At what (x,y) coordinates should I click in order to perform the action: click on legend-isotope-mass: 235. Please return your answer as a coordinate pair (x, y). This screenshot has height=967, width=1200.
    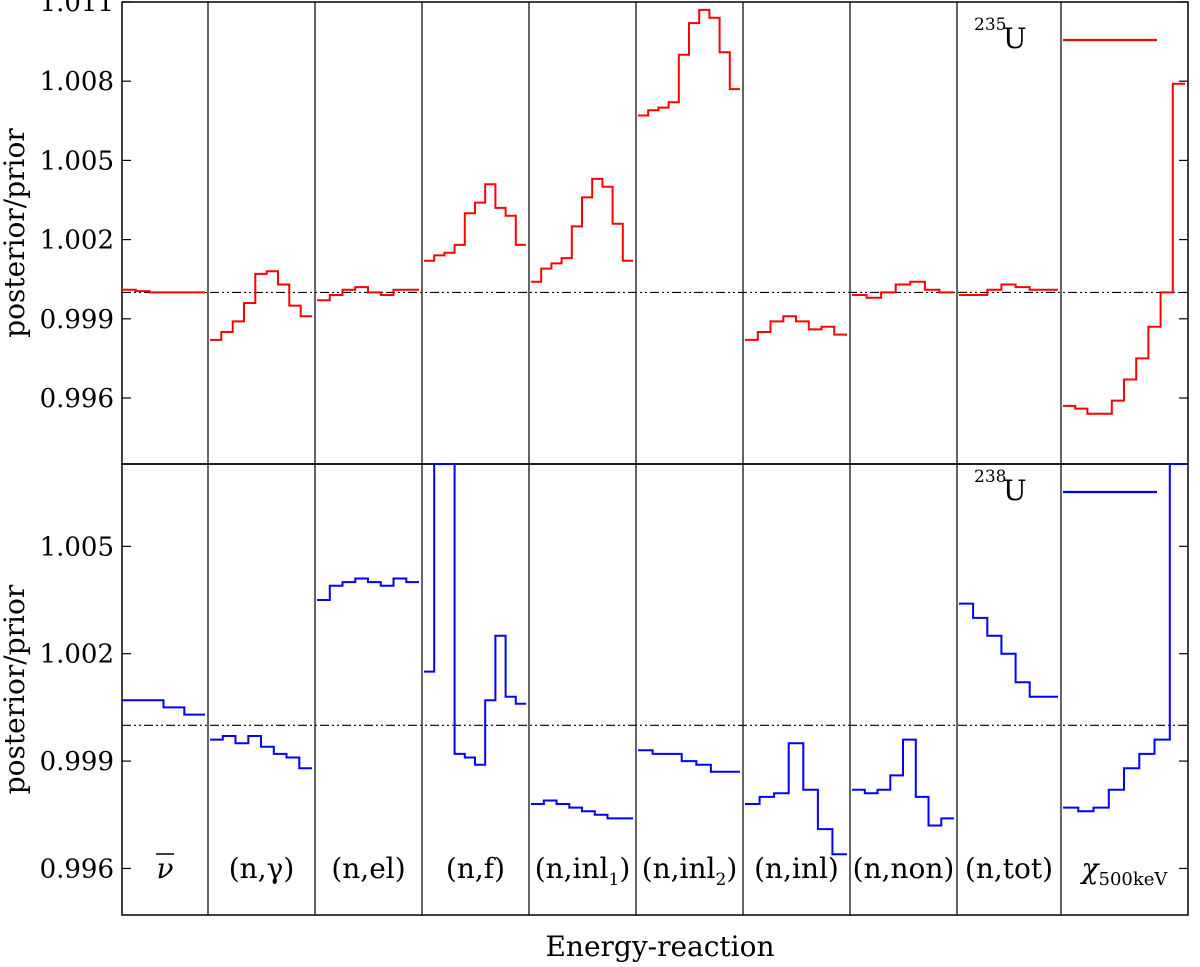
    Looking at the image, I should click on (990, 25).